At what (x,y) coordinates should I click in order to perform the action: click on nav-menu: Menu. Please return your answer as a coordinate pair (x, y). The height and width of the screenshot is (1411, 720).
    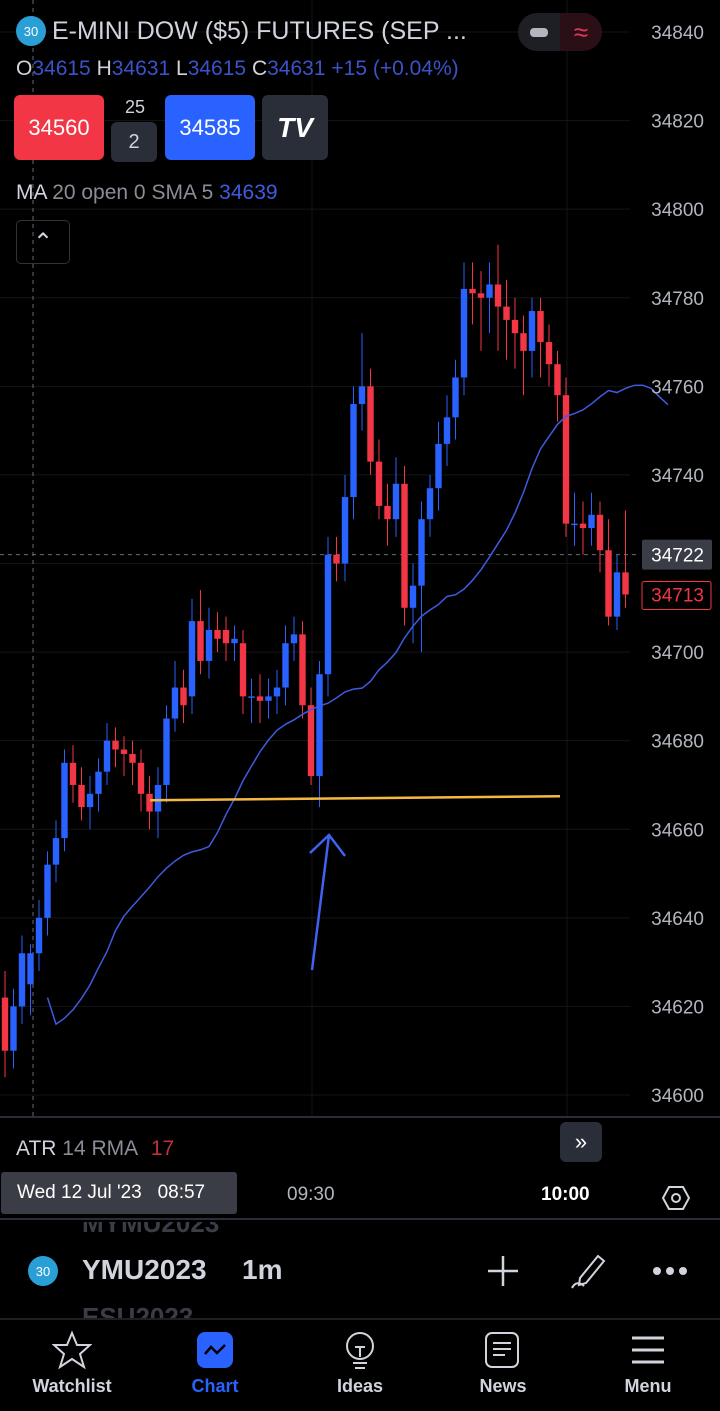
    Looking at the image, I should click on (648, 1363).